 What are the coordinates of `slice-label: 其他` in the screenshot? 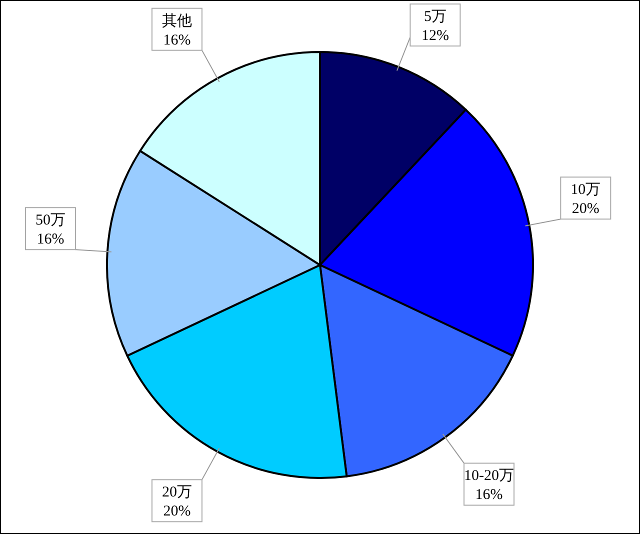 It's located at (177, 21).